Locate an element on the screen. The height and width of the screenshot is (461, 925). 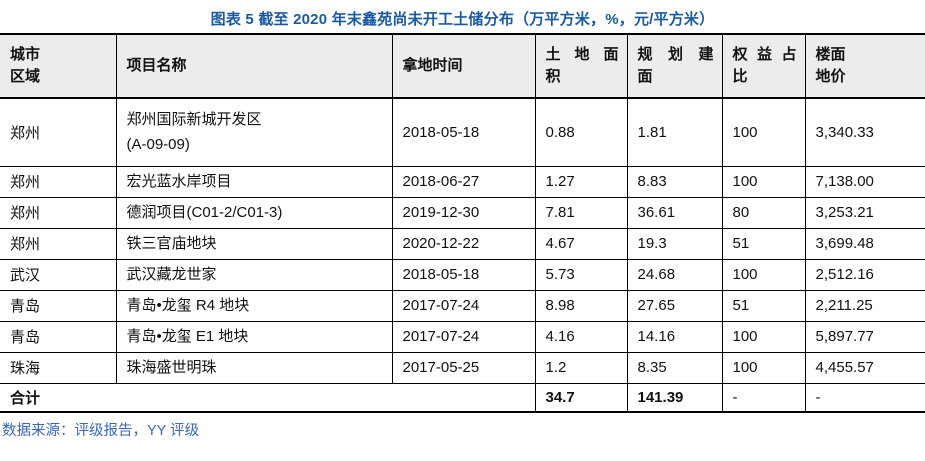
cell-city: 珠海 is located at coordinates (58, 368).